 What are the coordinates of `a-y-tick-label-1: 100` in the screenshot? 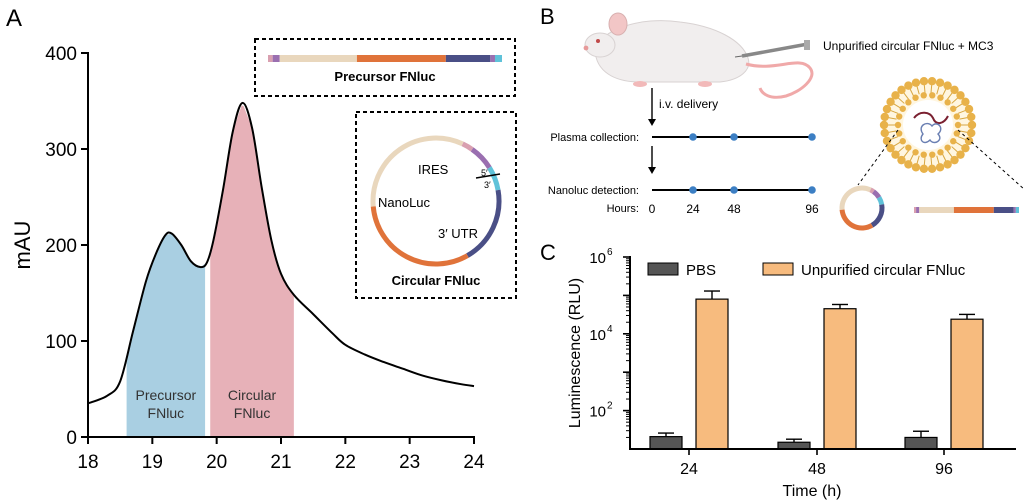 It's located at (61, 342).